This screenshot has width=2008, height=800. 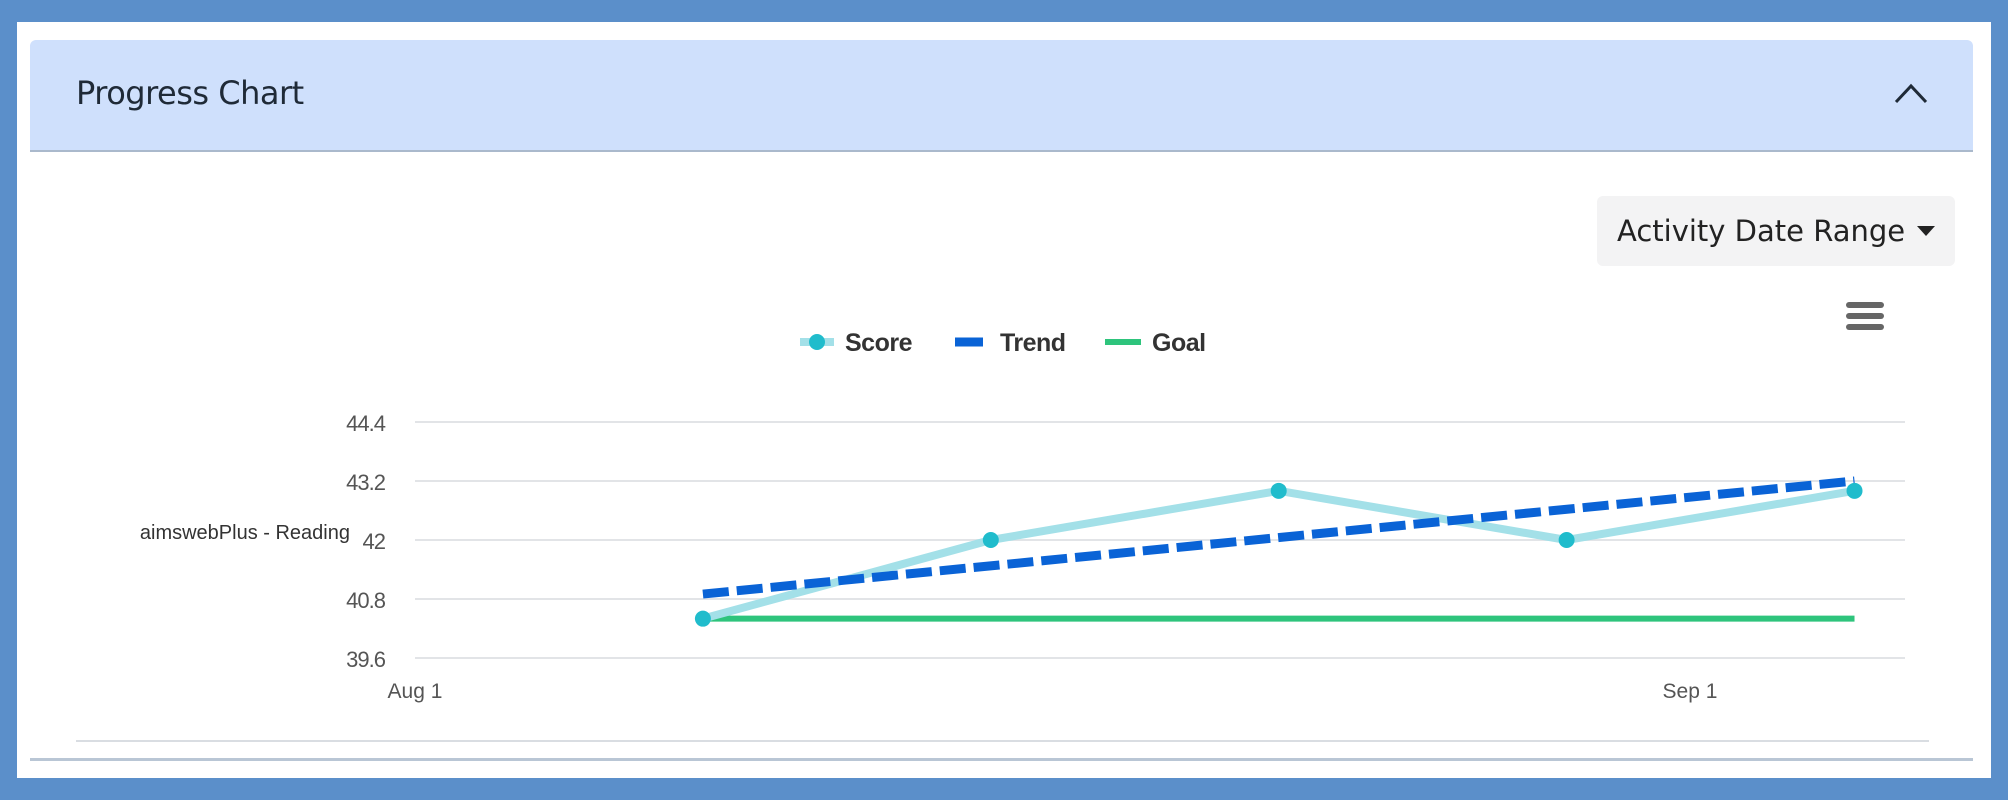 I want to click on legend-label: Score, so click(x=879, y=343).